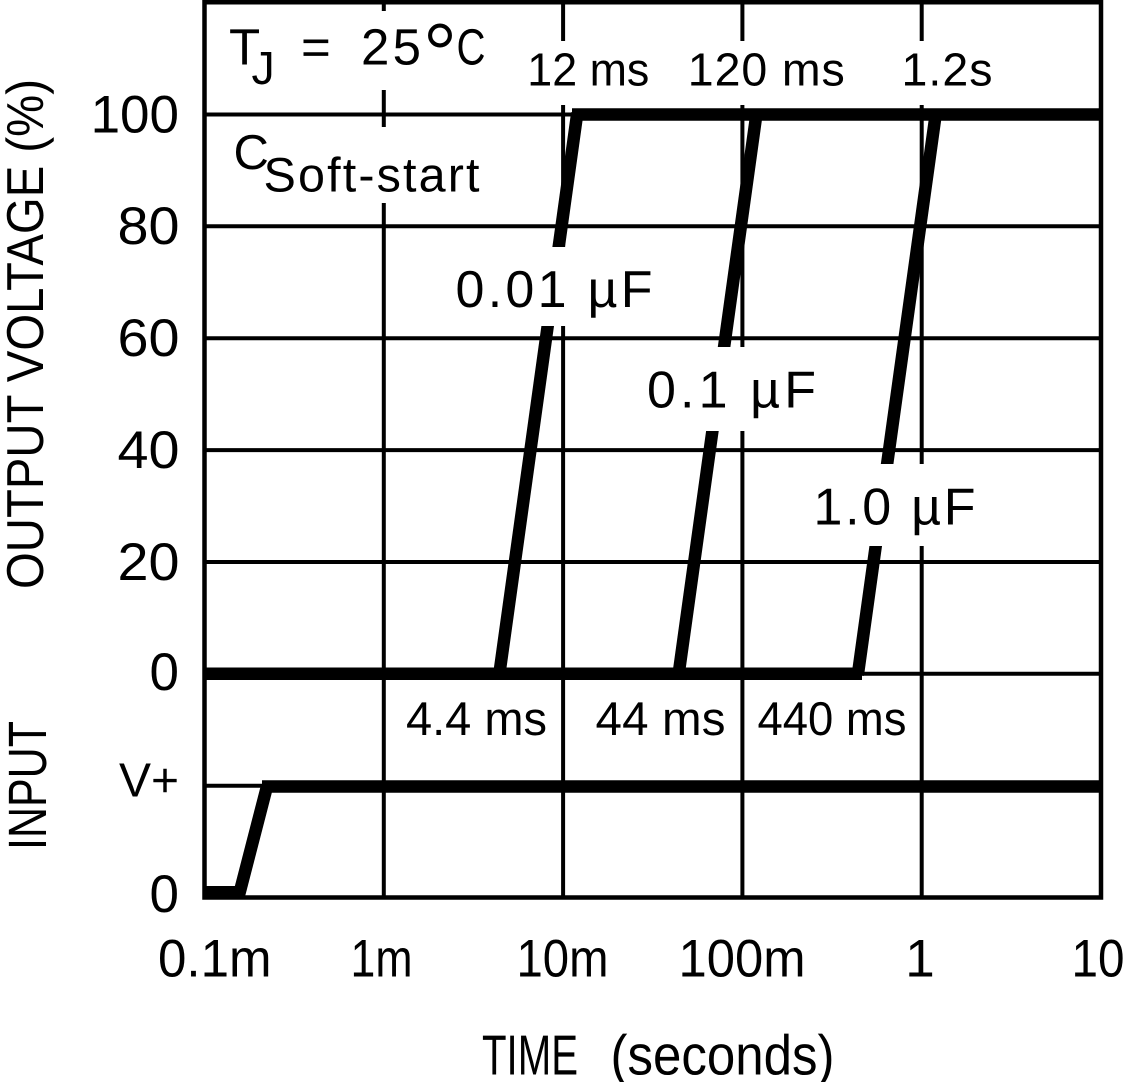 The height and width of the screenshot is (1082, 1124). Describe the element at coordinates (476, 719) in the screenshot. I see `svg-text: 4.4 ms` at that location.